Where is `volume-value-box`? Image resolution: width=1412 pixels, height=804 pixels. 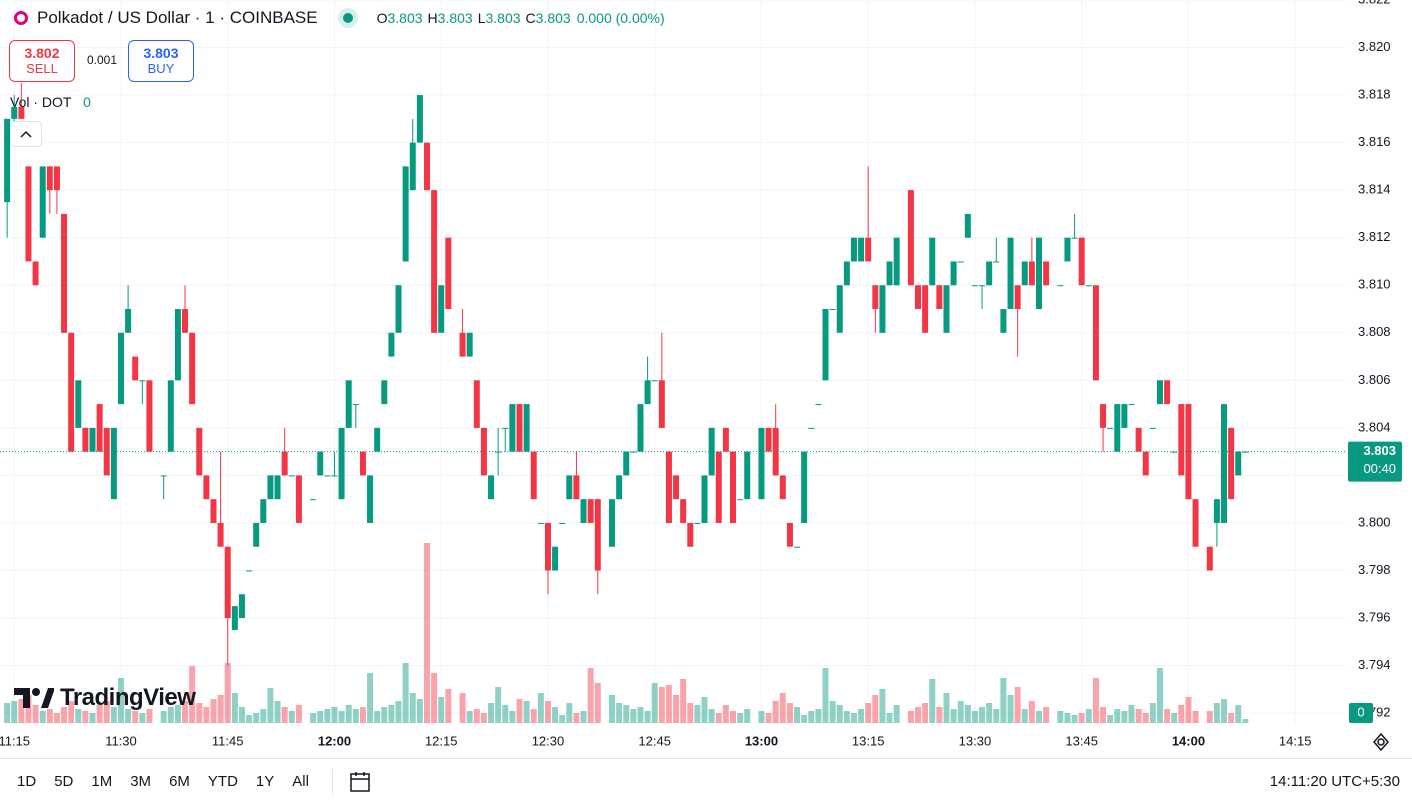 volume-value-box is located at coordinates (1361, 713).